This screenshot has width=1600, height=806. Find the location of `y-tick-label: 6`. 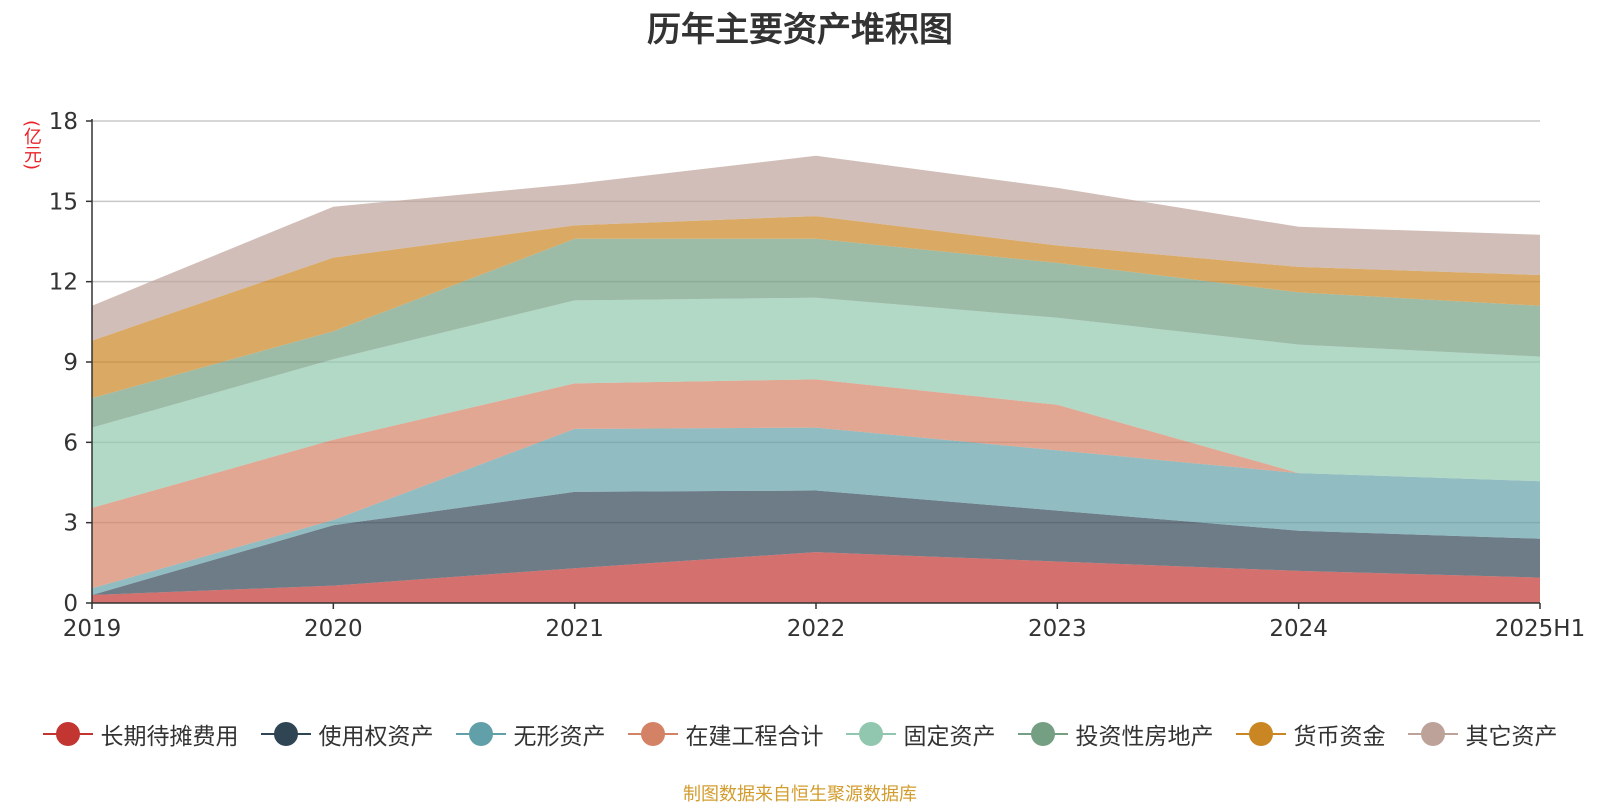

y-tick-label: 6 is located at coordinates (70, 443).